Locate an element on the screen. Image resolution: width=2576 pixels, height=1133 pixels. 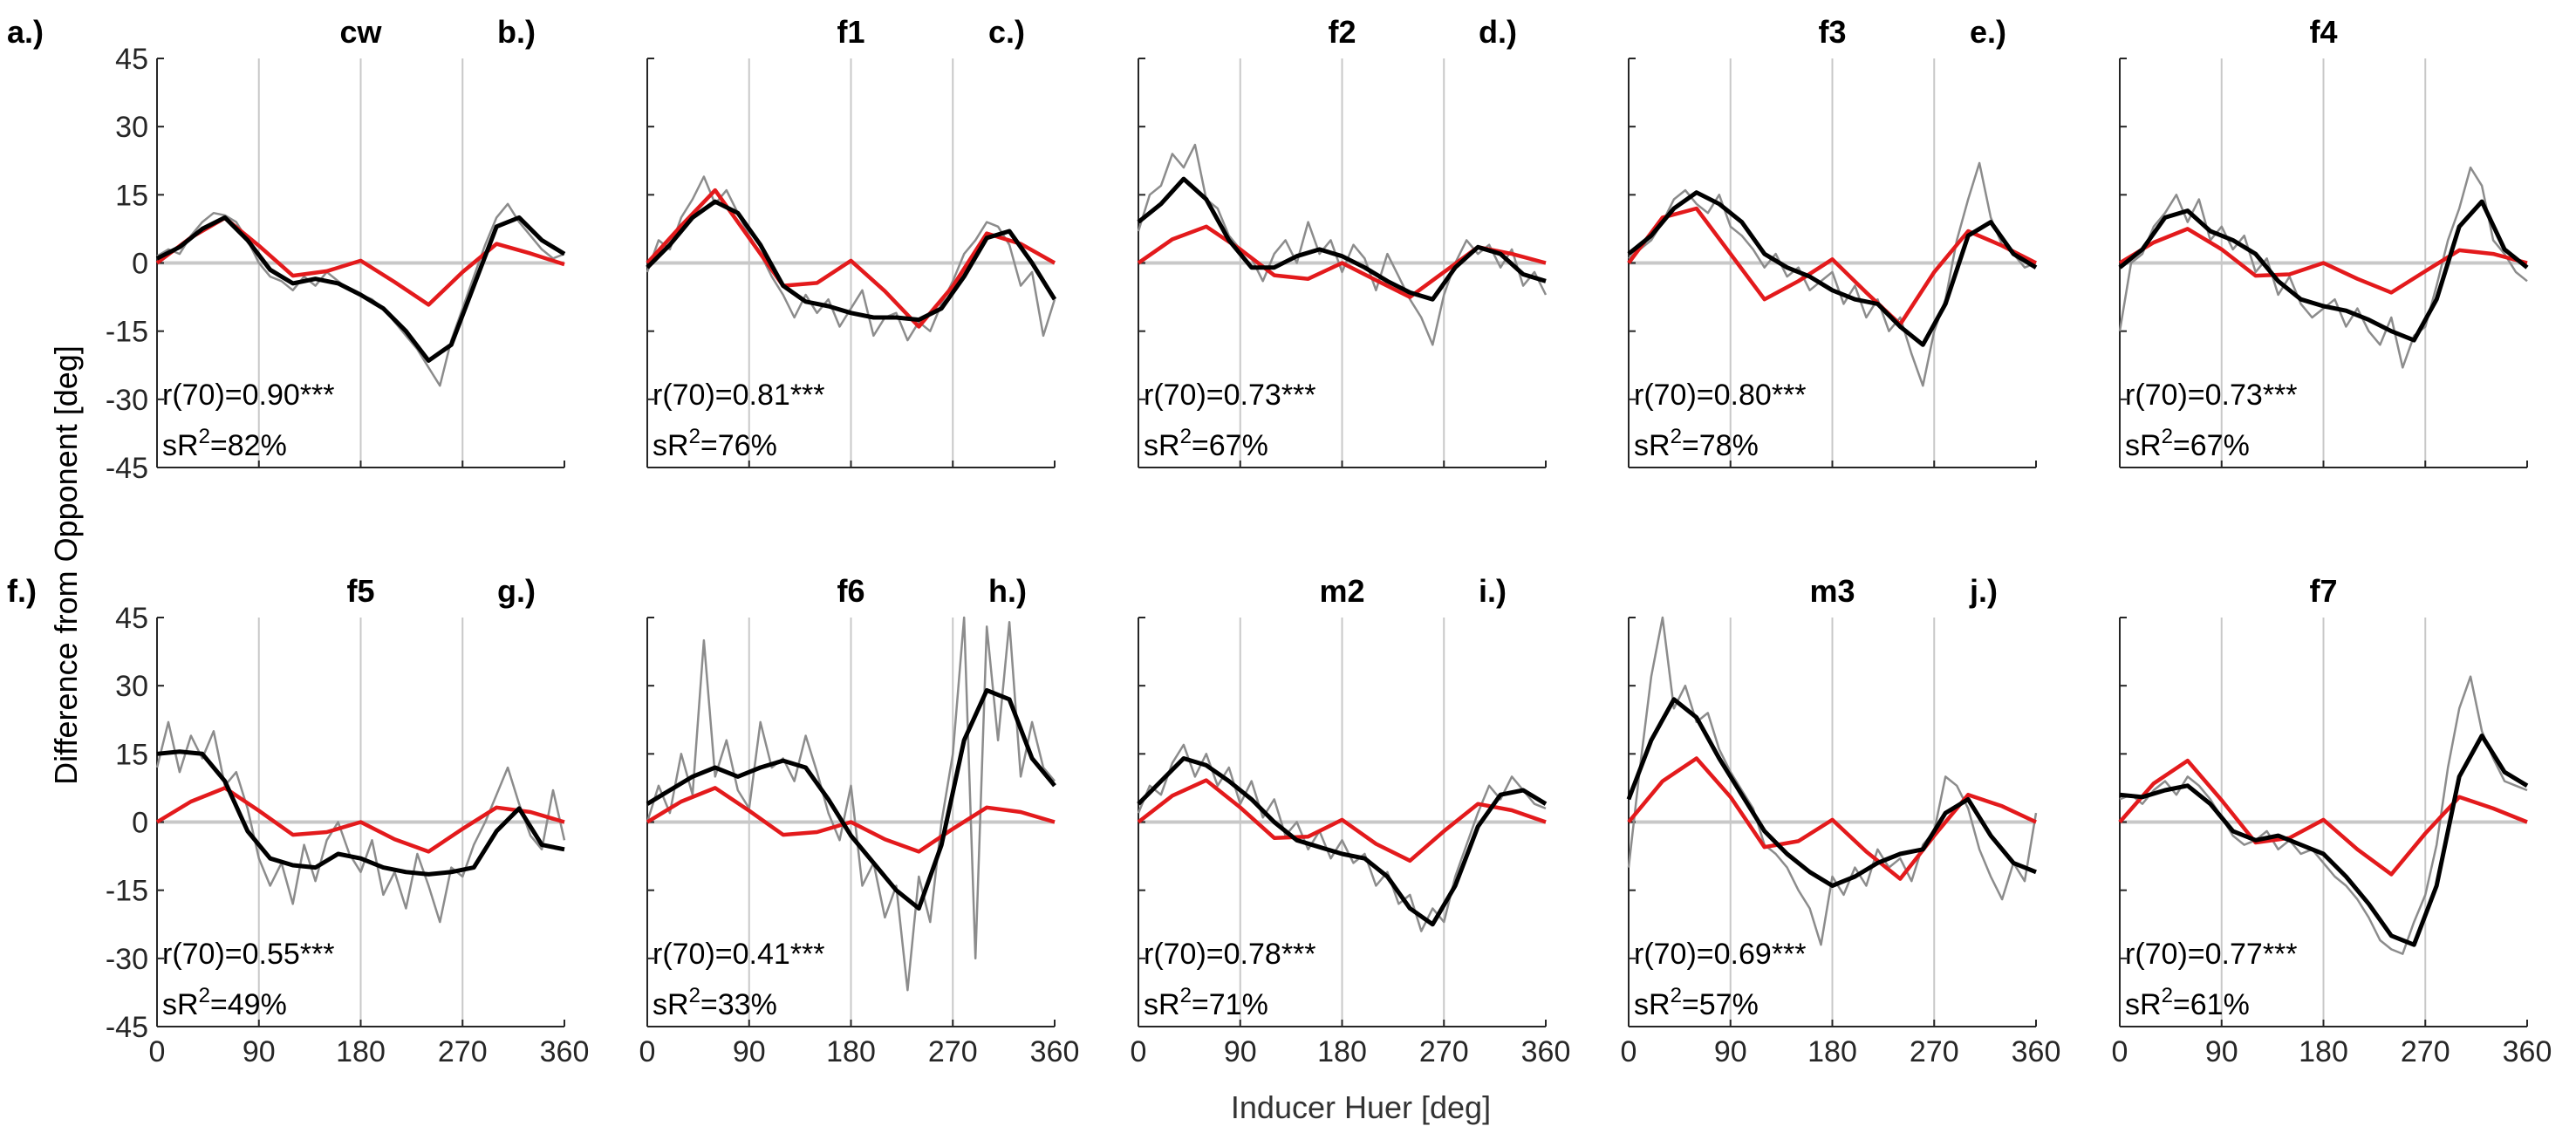
panel-title: f4 is located at coordinates (2323, 32).